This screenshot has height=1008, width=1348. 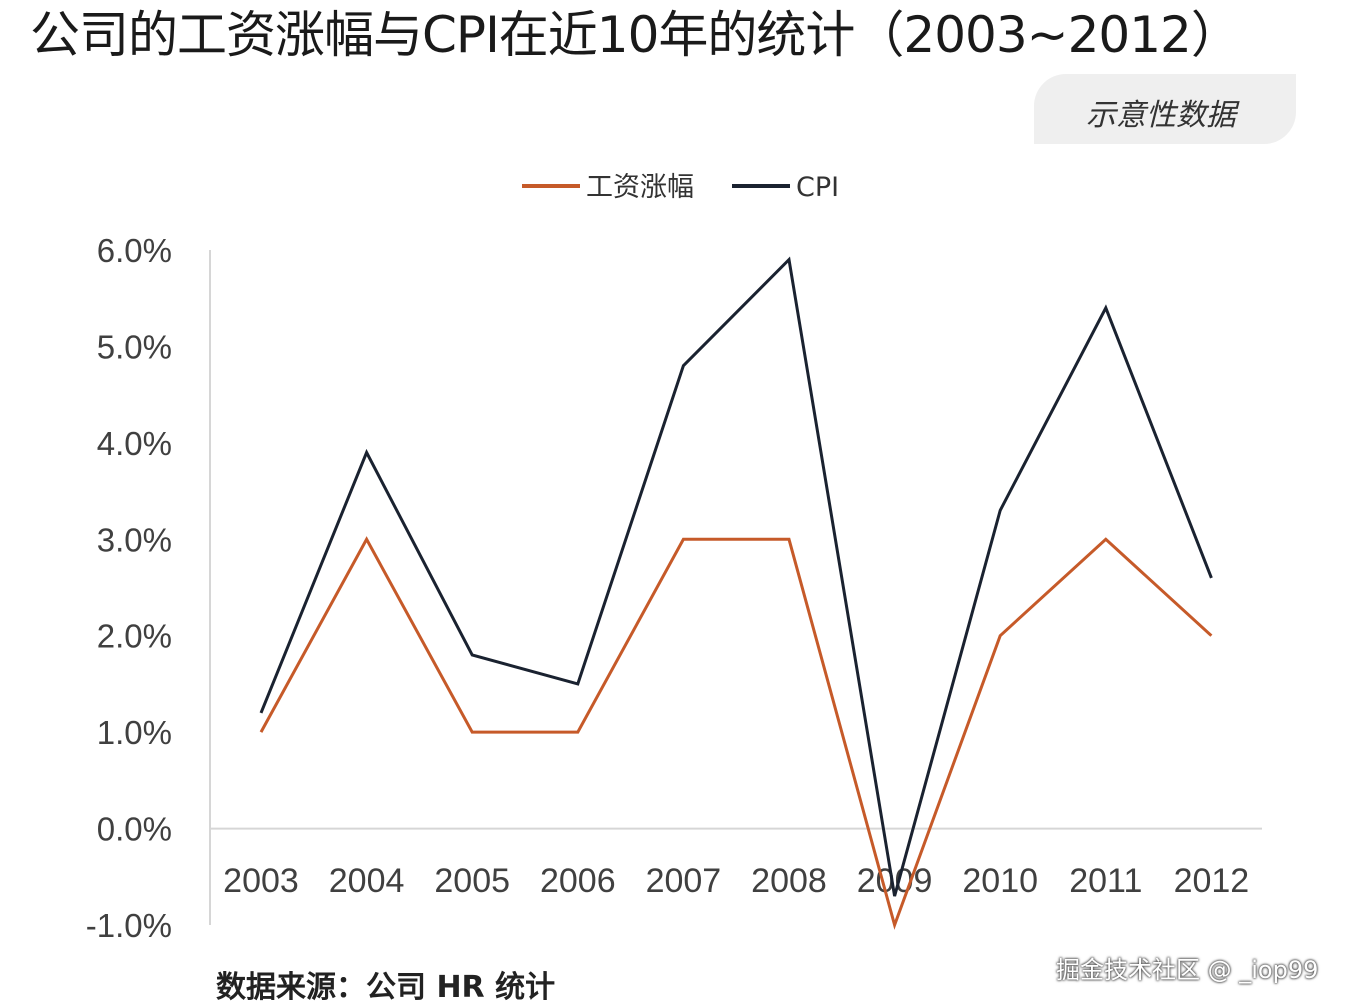 What do you see at coordinates (1161, 115) in the screenshot?
I see `badge-label: 示意性数据` at bounding box center [1161, 115].